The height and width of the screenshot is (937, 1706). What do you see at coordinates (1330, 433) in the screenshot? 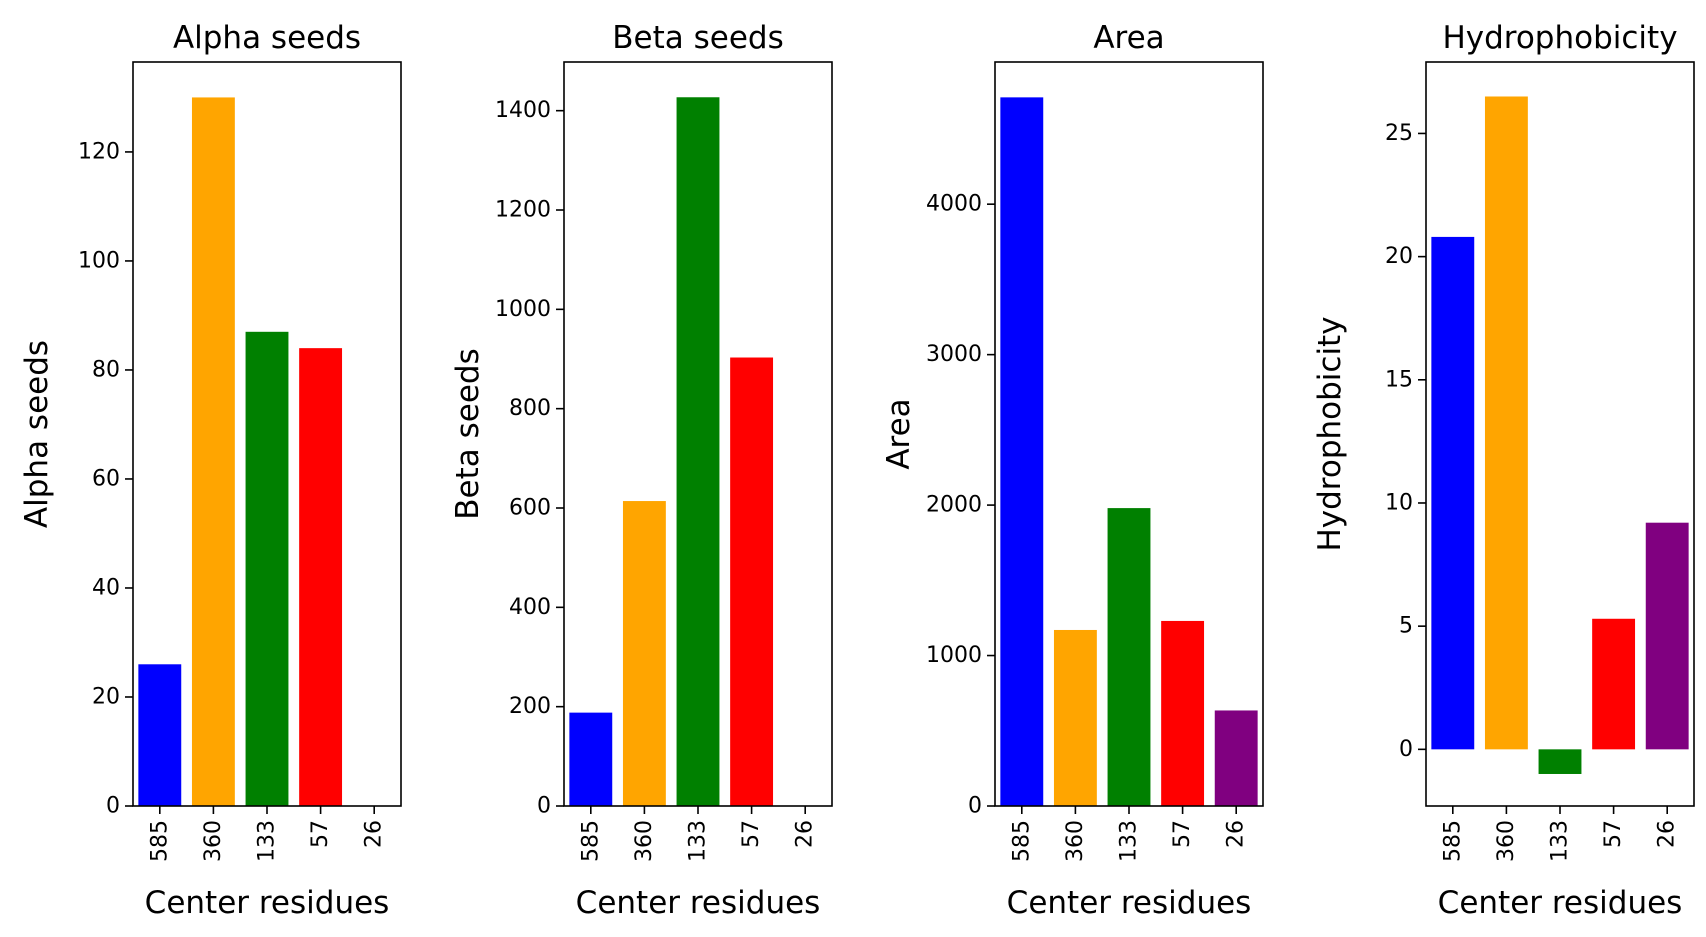
I see `y-axis-label: Hydrophobicity` at bounding box center [1330, 433].